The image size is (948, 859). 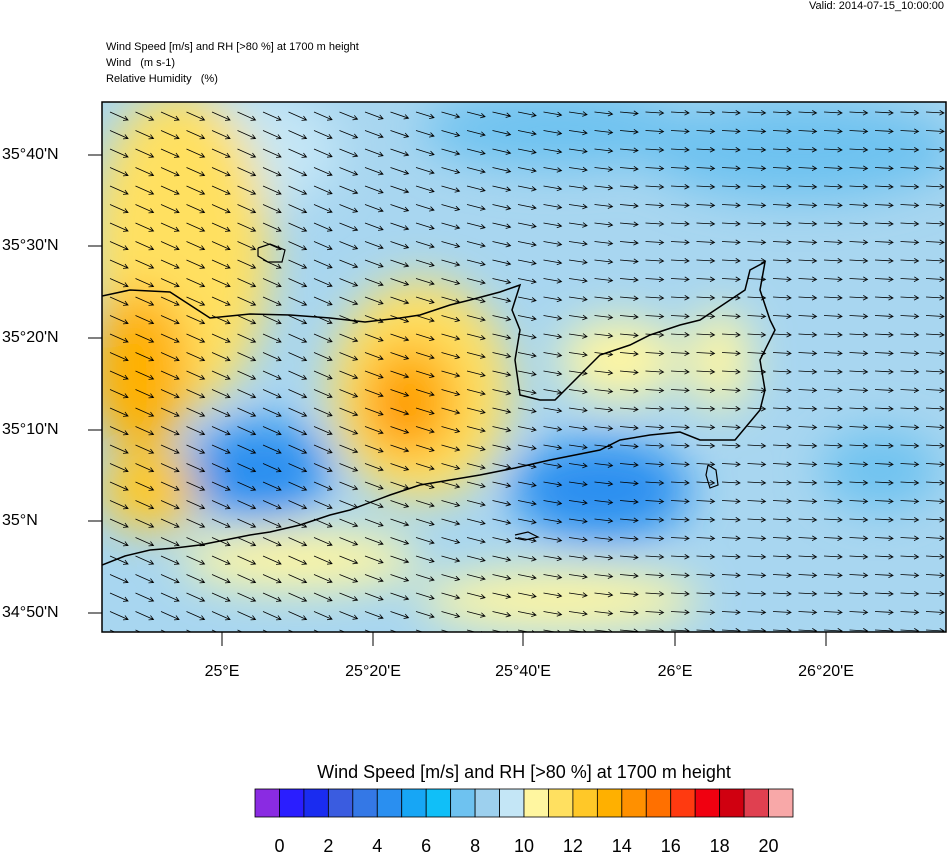 I want to click on subtitle: Relative Humidity (%), so click(x=162, y=79).